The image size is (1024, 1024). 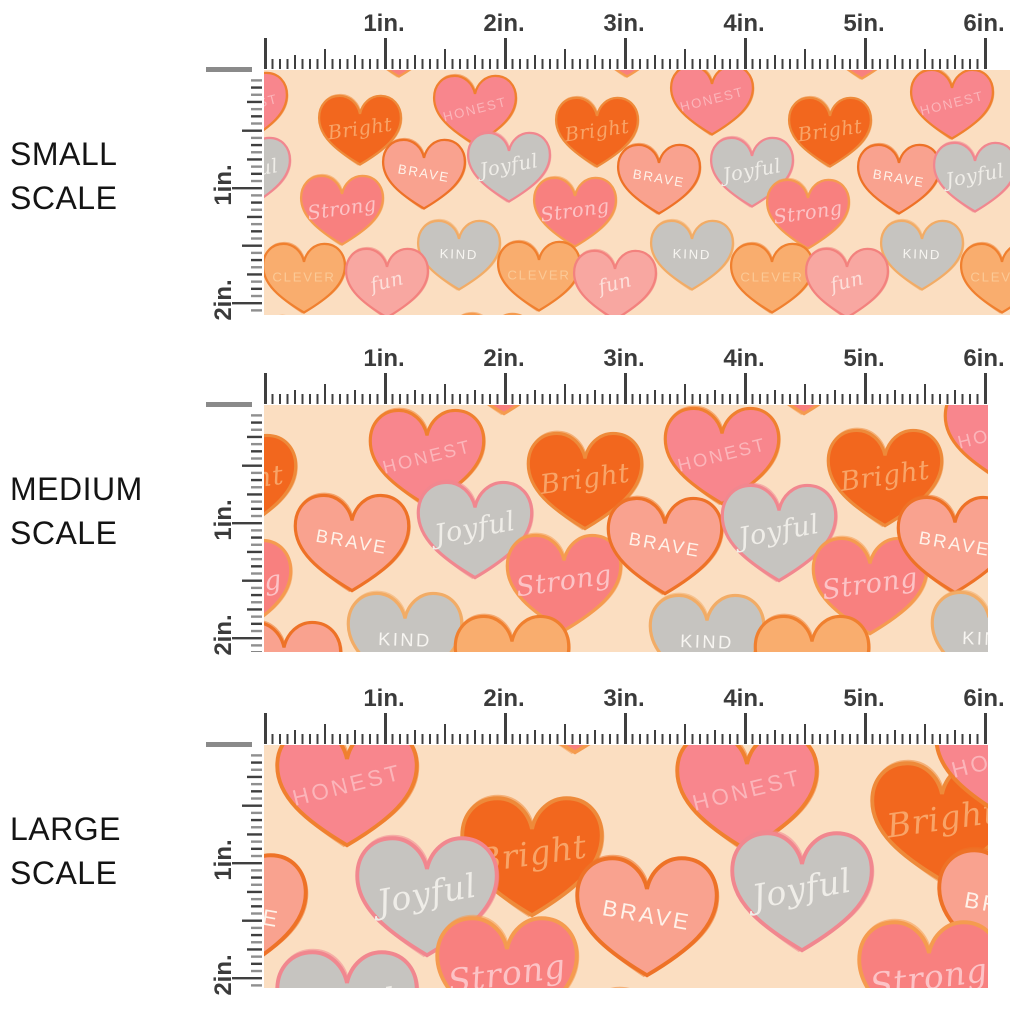 I want to click on candy-heart-clever: CLEVER, so click(x=512, y=632).